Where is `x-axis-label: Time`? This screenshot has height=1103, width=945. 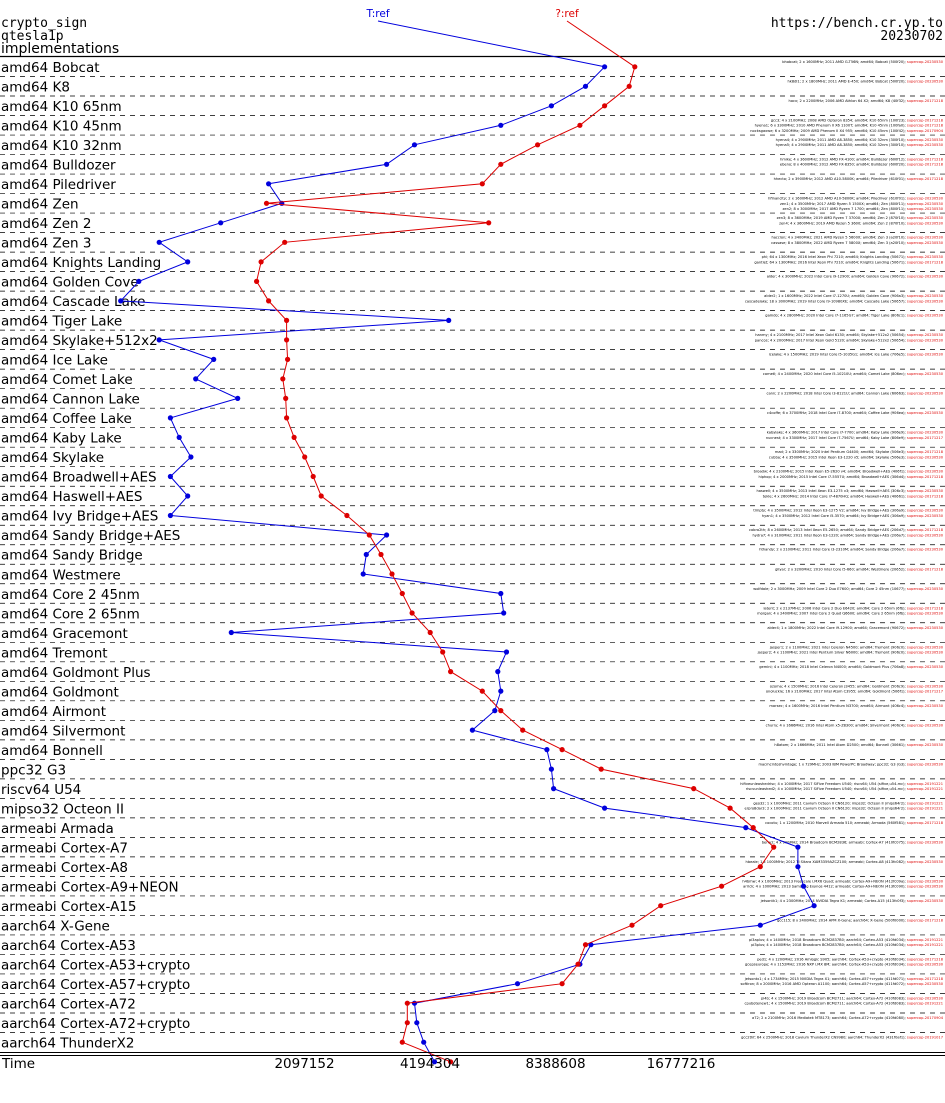 x-axis-label: Time is located at coordinates (18, 1064).